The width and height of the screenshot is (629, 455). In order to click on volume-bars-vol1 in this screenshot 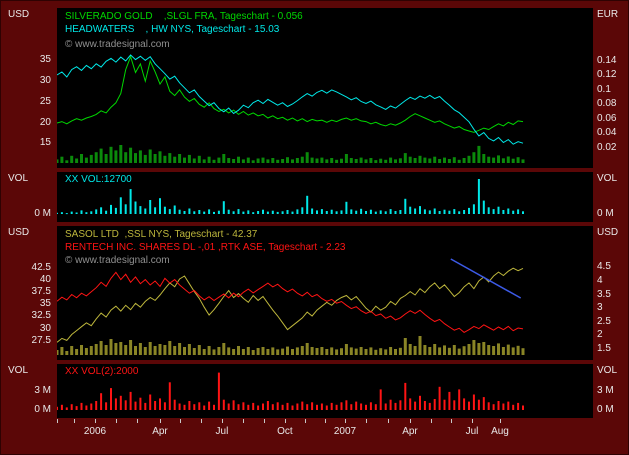, I will do `click(290, 197)`.